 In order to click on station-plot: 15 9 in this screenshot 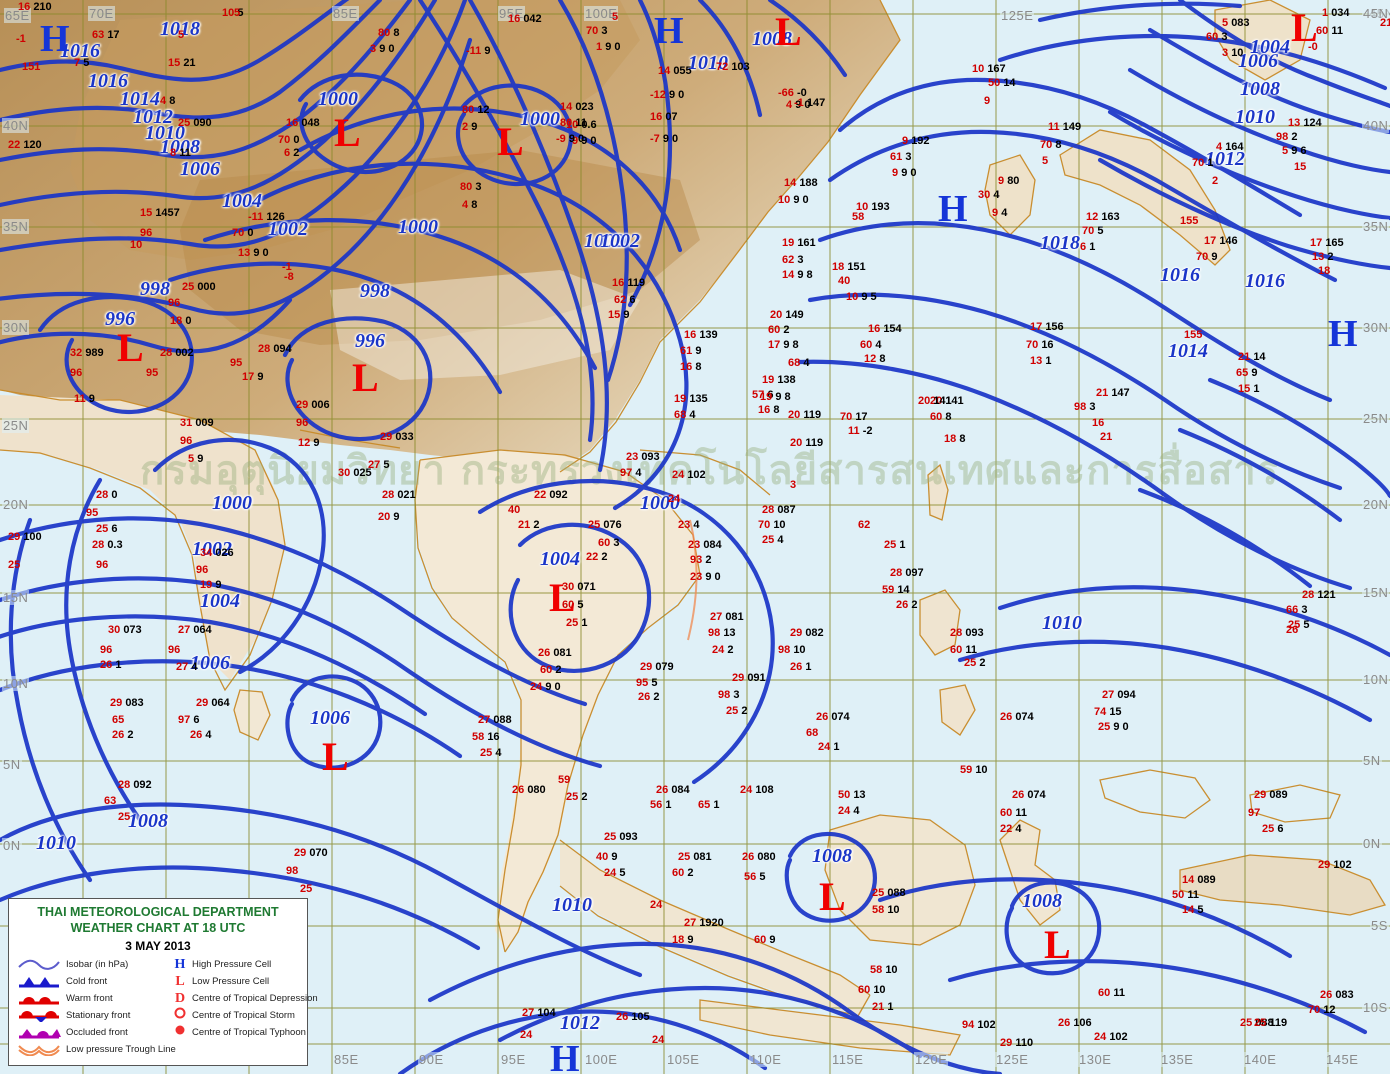, I will do `click(618, 315)`.